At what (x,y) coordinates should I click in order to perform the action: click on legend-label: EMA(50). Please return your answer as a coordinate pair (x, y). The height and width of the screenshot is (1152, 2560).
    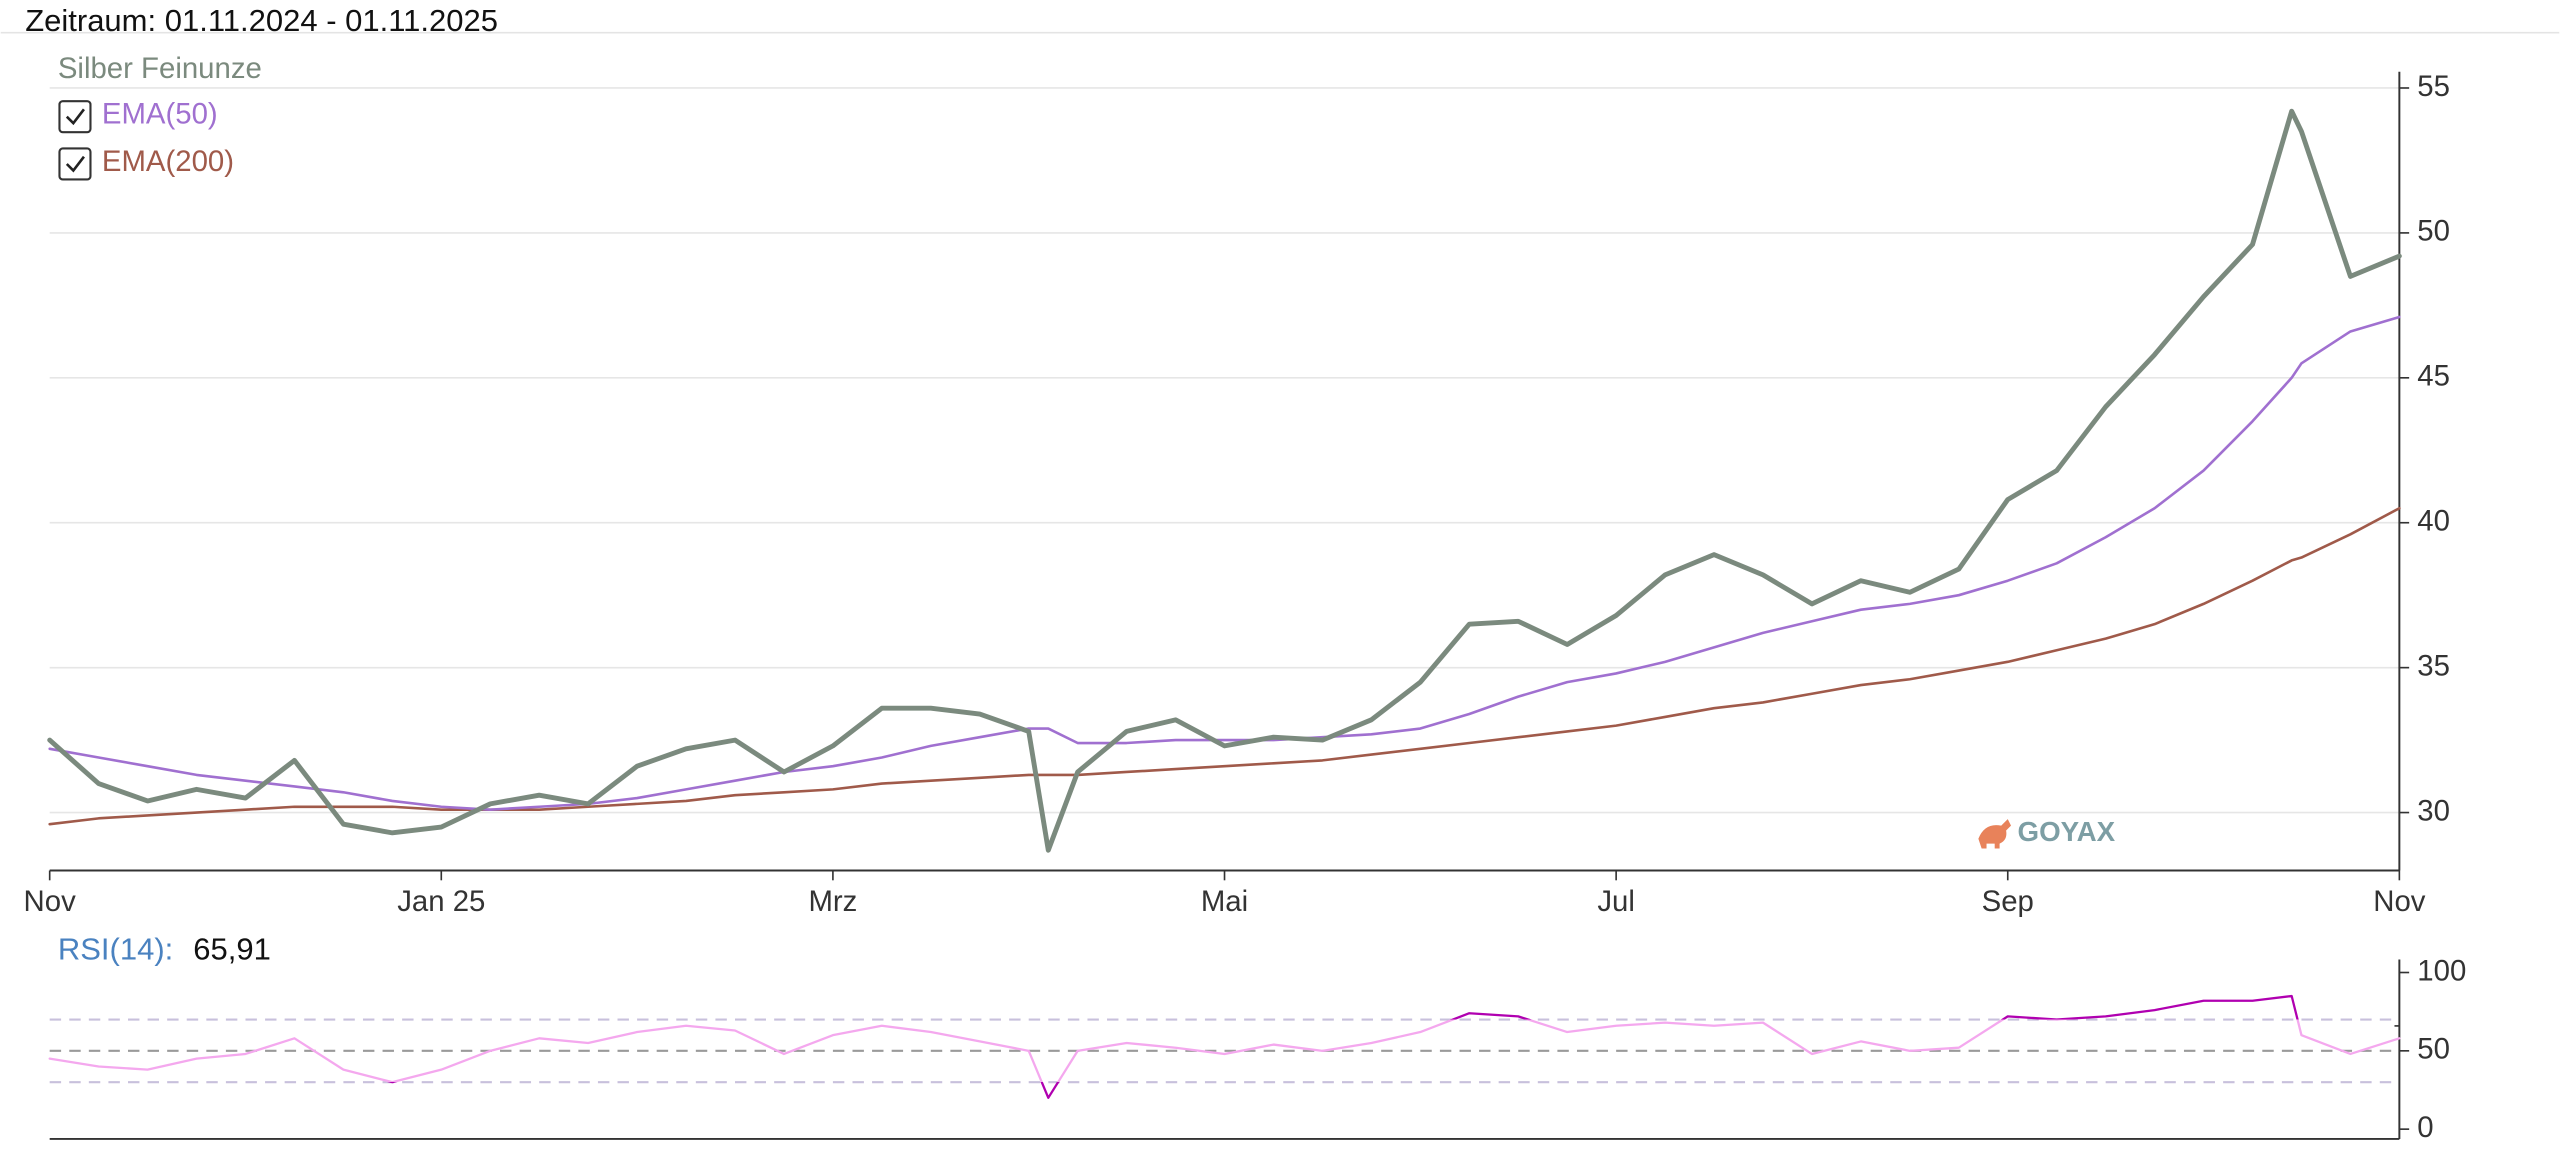
    Looking at the image, I should click on (160, 114).